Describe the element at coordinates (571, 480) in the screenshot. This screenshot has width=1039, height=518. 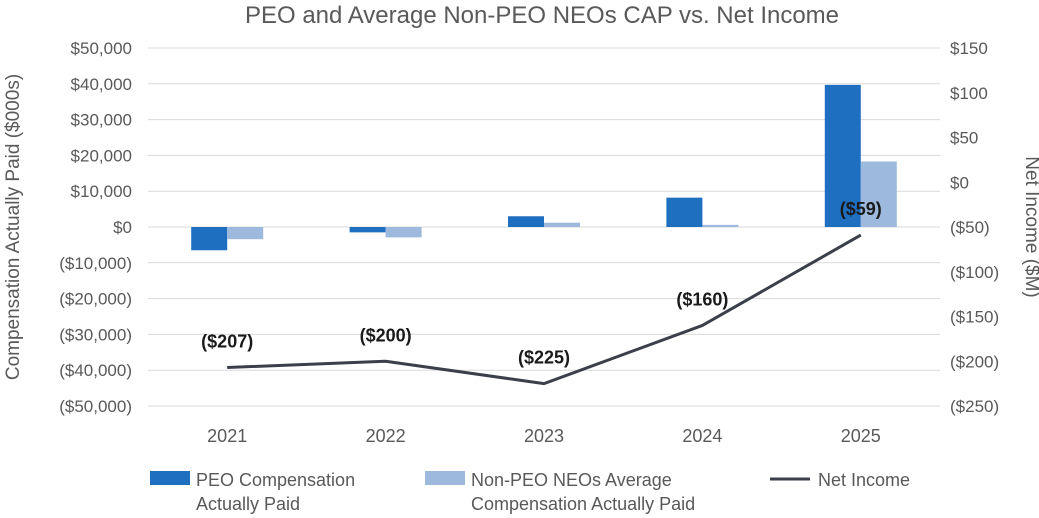
I see `legend-label: Non-PEO NEOs Average` at that location.